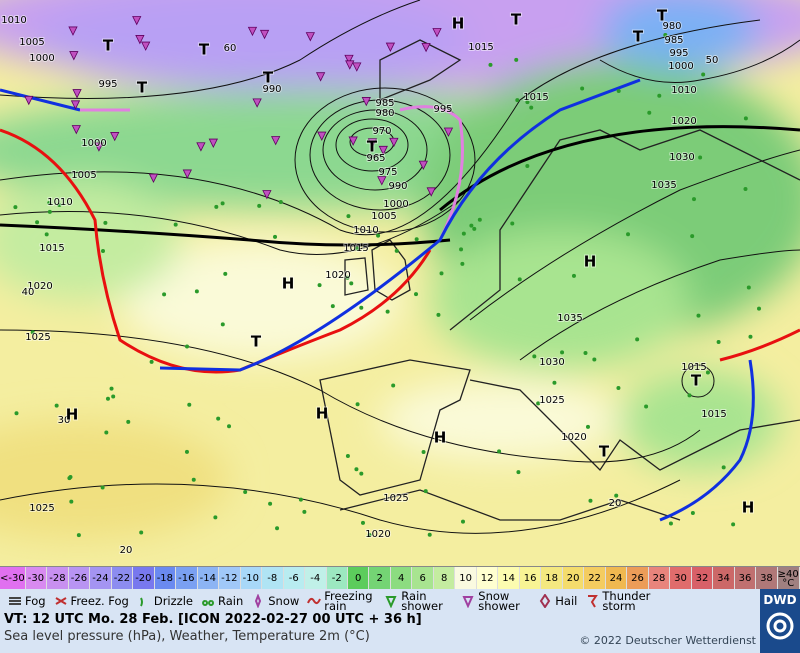 This screenshot has height=653, width=800. I want to click on legend-text: Freez. Fog, so click(99, 600).